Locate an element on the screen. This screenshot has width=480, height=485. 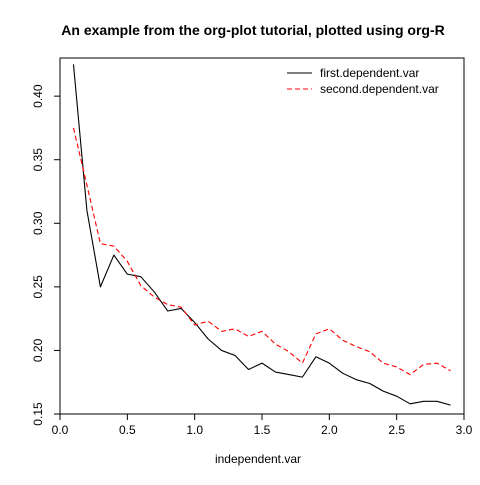
y-axis: 0.15 0.20 0.25 0.30 0.35 0.40 is located at coordinates (45, 255).